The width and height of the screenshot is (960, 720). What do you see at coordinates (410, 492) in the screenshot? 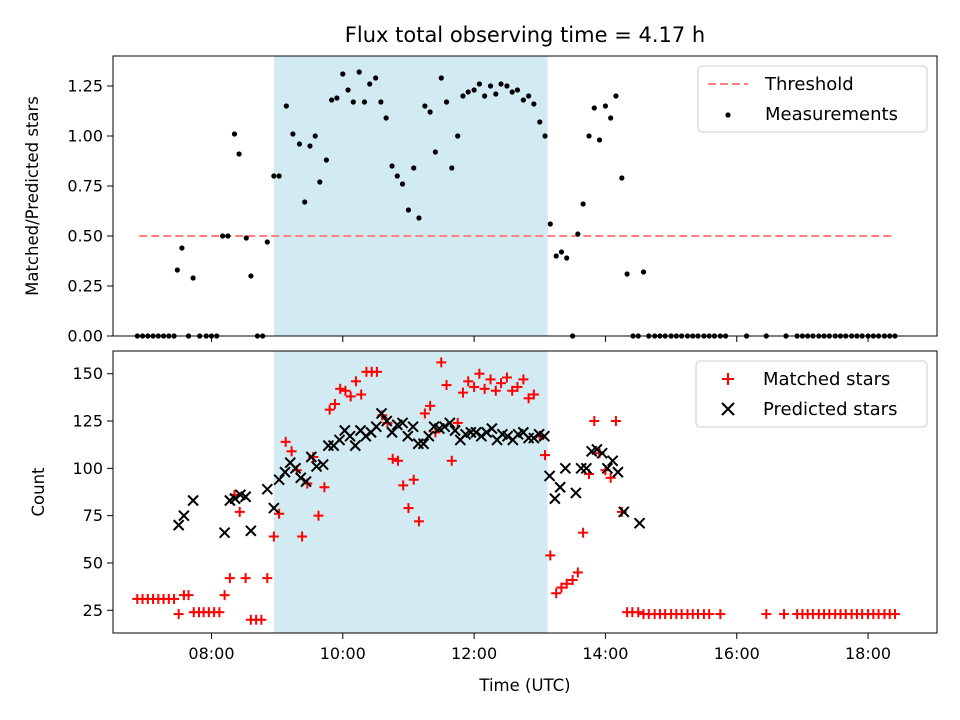
I see `bottom-shaded-interval` at bounding box center [410, 492].